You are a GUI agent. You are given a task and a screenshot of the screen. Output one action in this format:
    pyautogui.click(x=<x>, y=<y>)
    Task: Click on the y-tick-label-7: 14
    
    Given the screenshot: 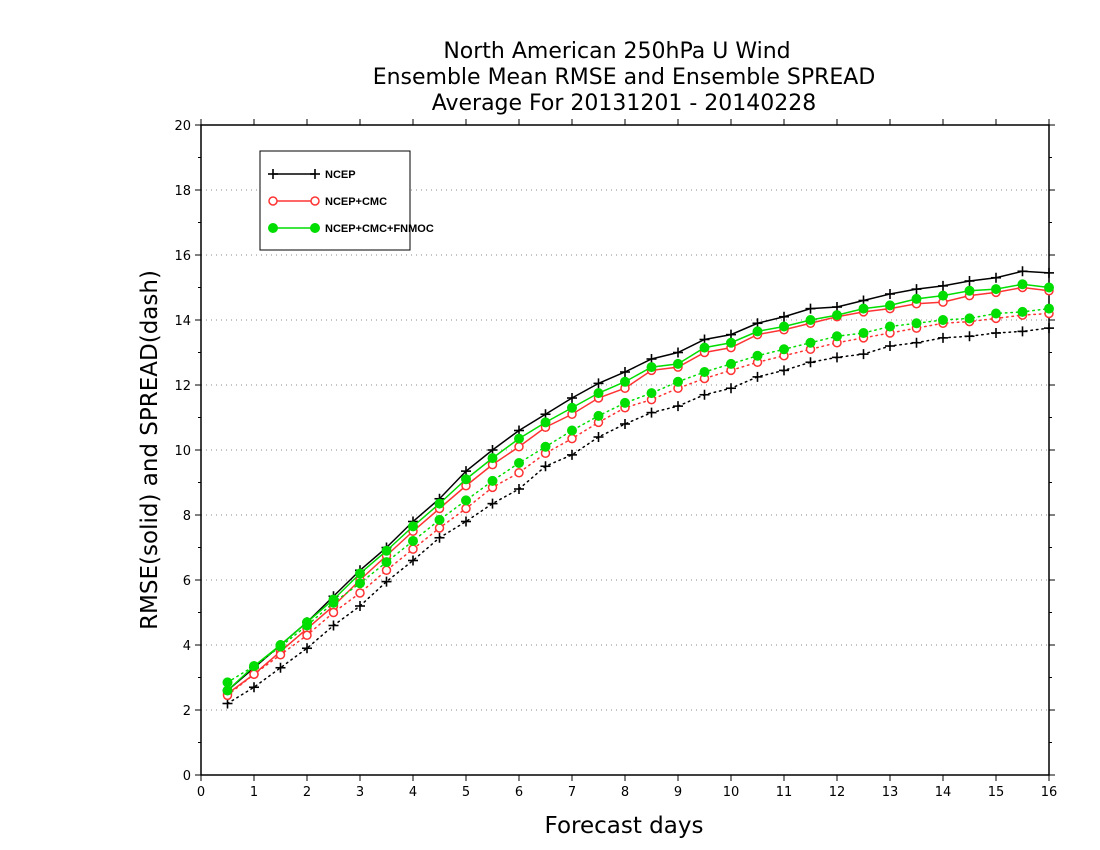 What is the action you would take?
    pyautogui.click(x=182, y=321)
    